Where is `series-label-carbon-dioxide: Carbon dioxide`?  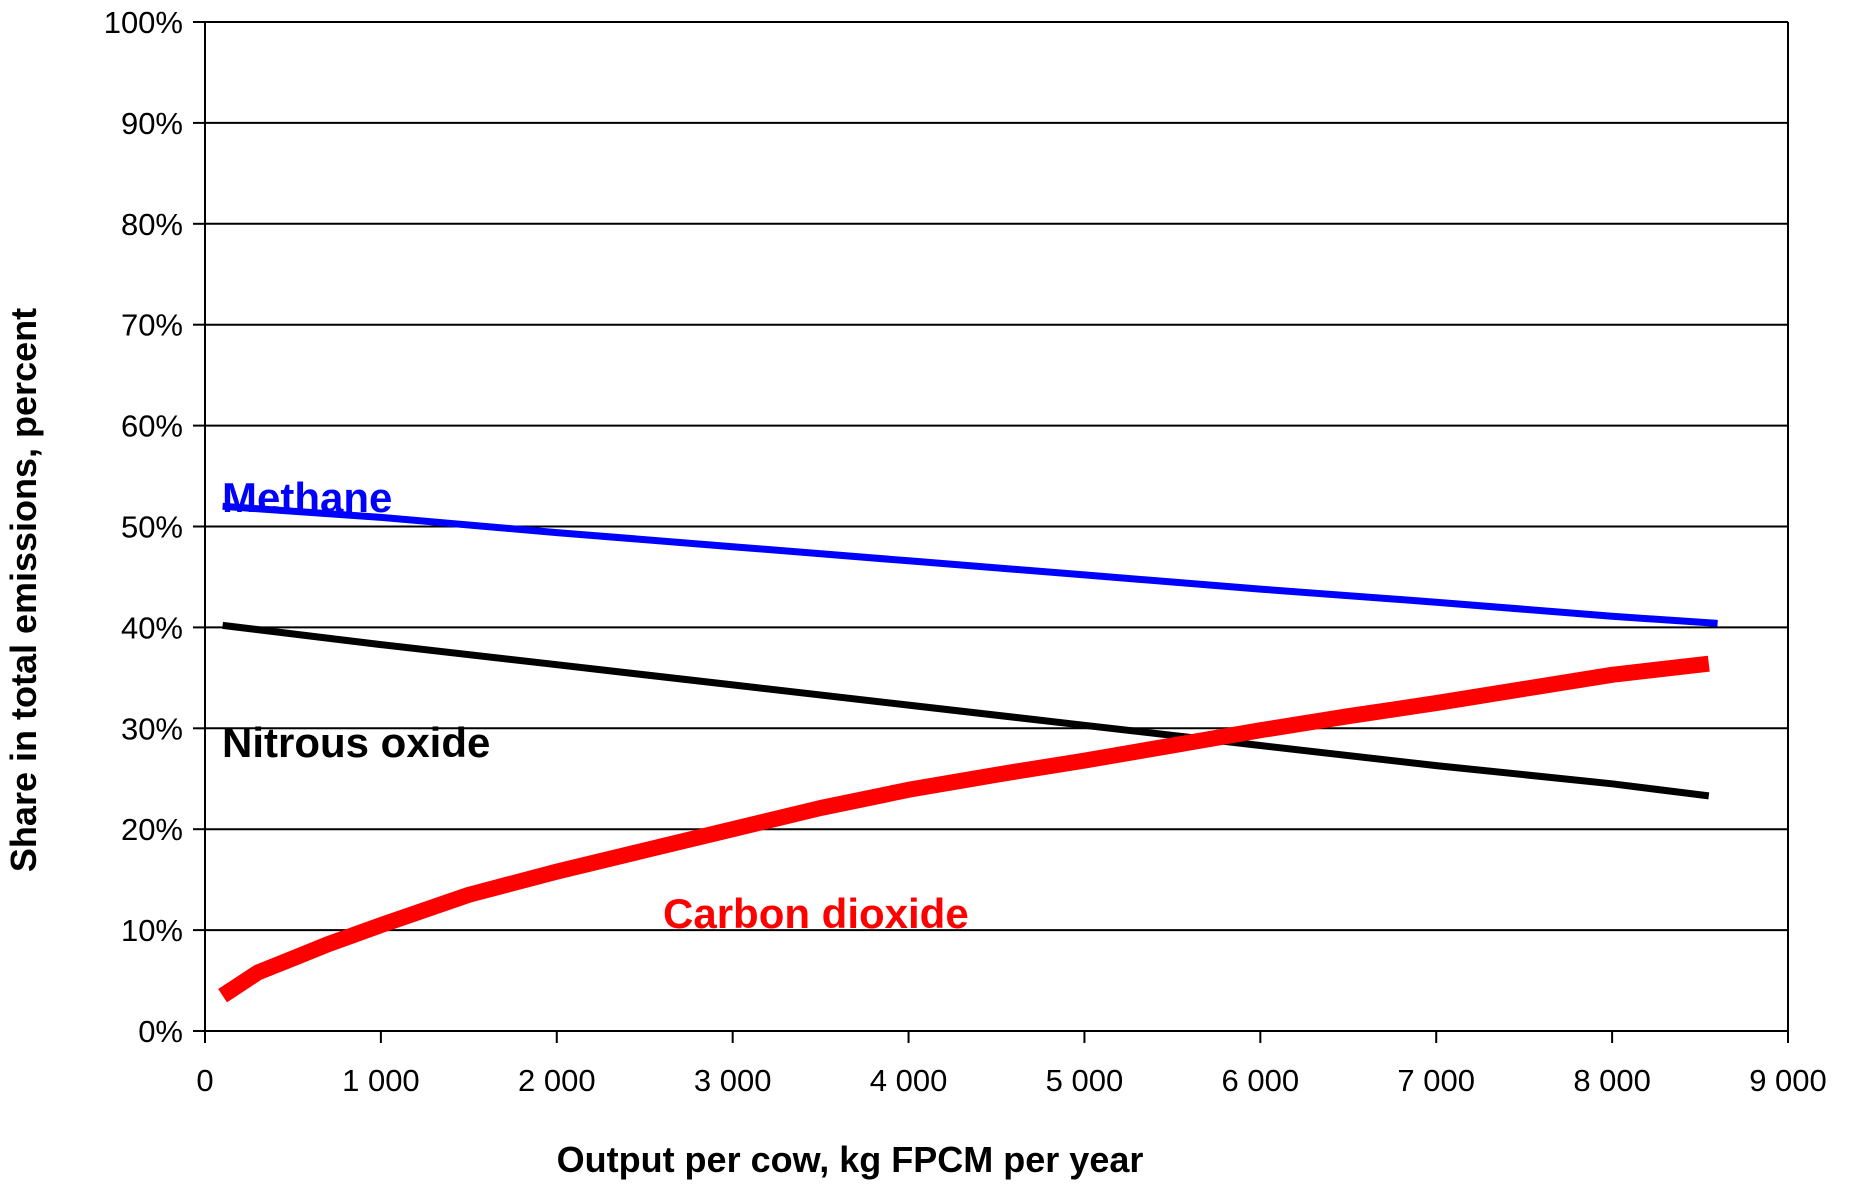 series-label-carbon-dioxide: Carbon dioxide is located at coordinates (816, 913).